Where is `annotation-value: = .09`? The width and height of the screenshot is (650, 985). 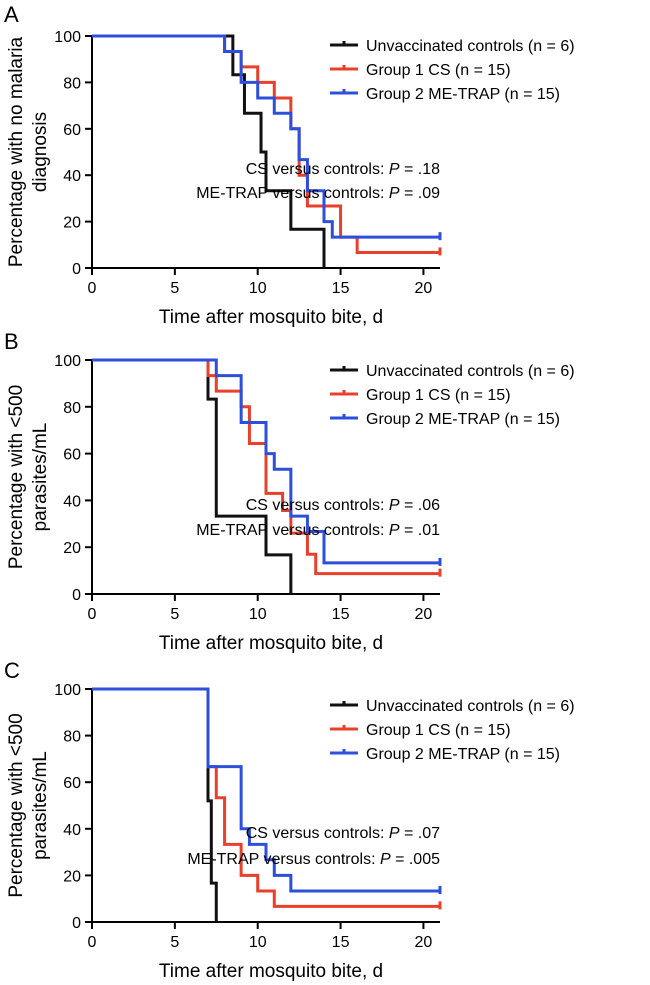 annotation-value: = .09 is located at coordinates (420, 193).